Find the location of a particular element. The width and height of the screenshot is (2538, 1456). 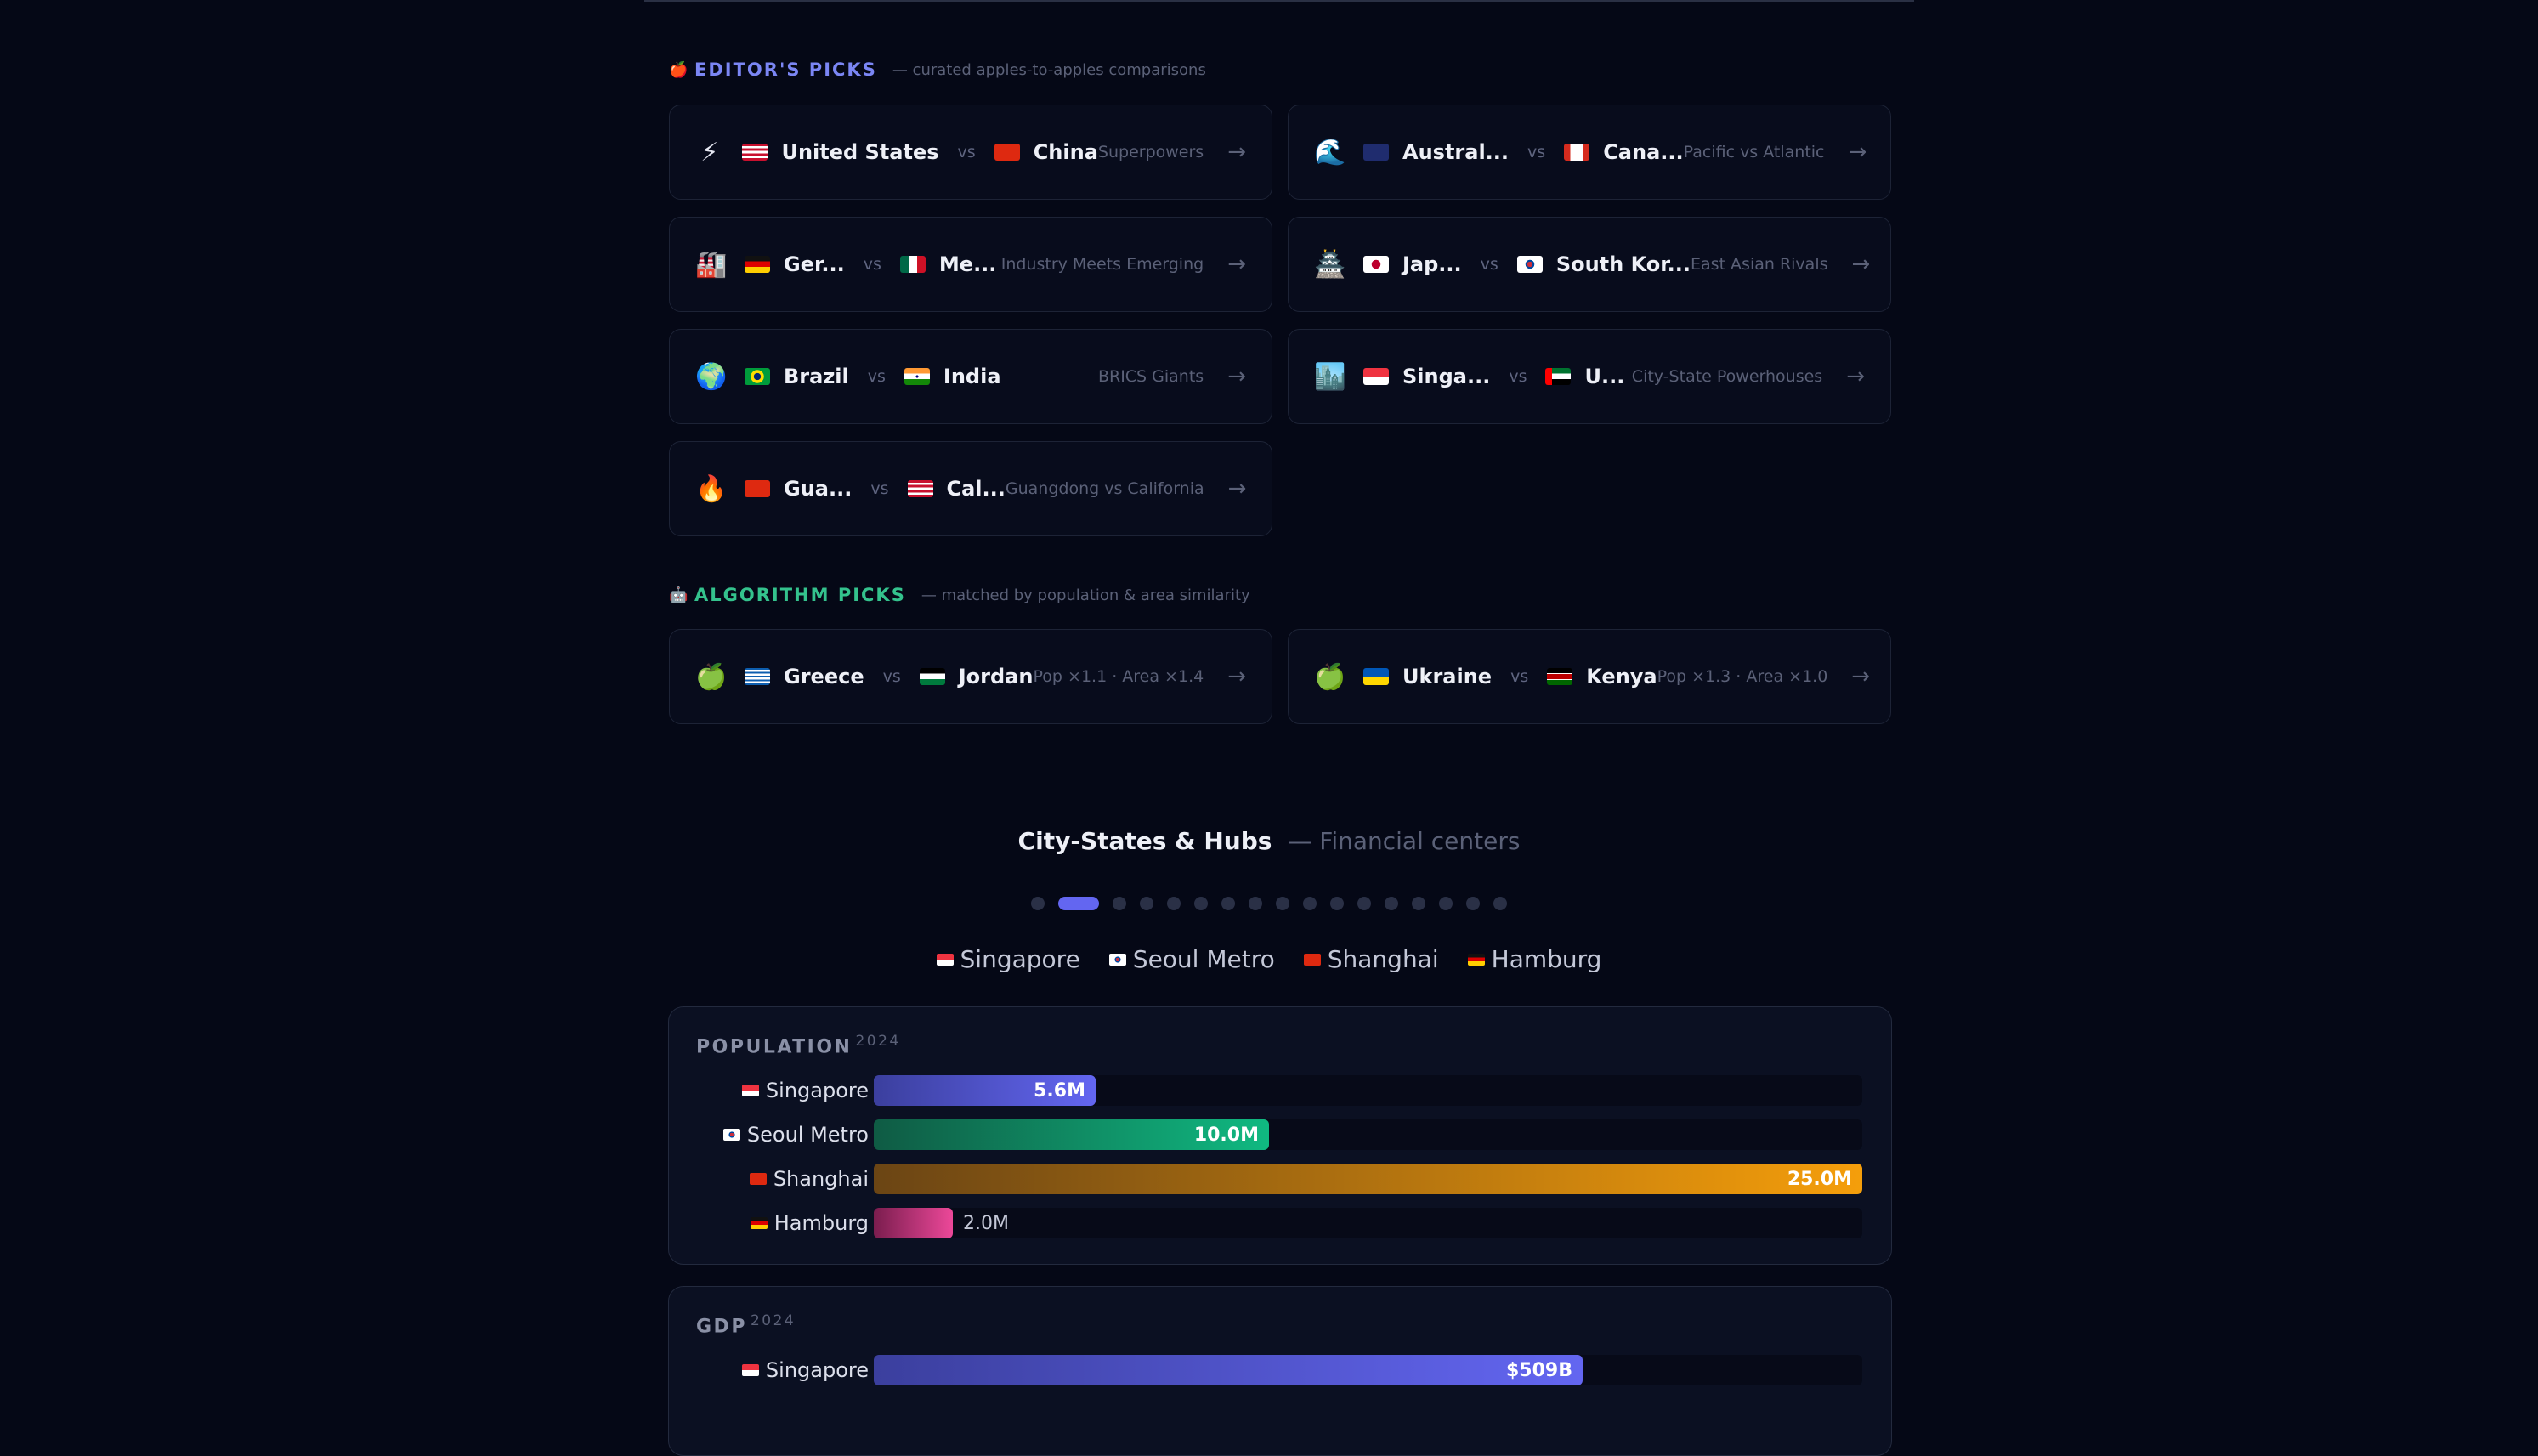

country-a-name: Brazil is located at coordinates (816, 376).